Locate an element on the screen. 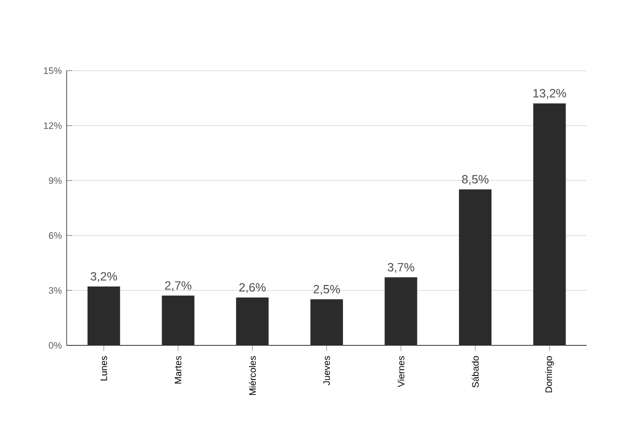 The width and height of the screenshot is (632, 428). y-tick-label: 15% is located at coordinates (53, 70).